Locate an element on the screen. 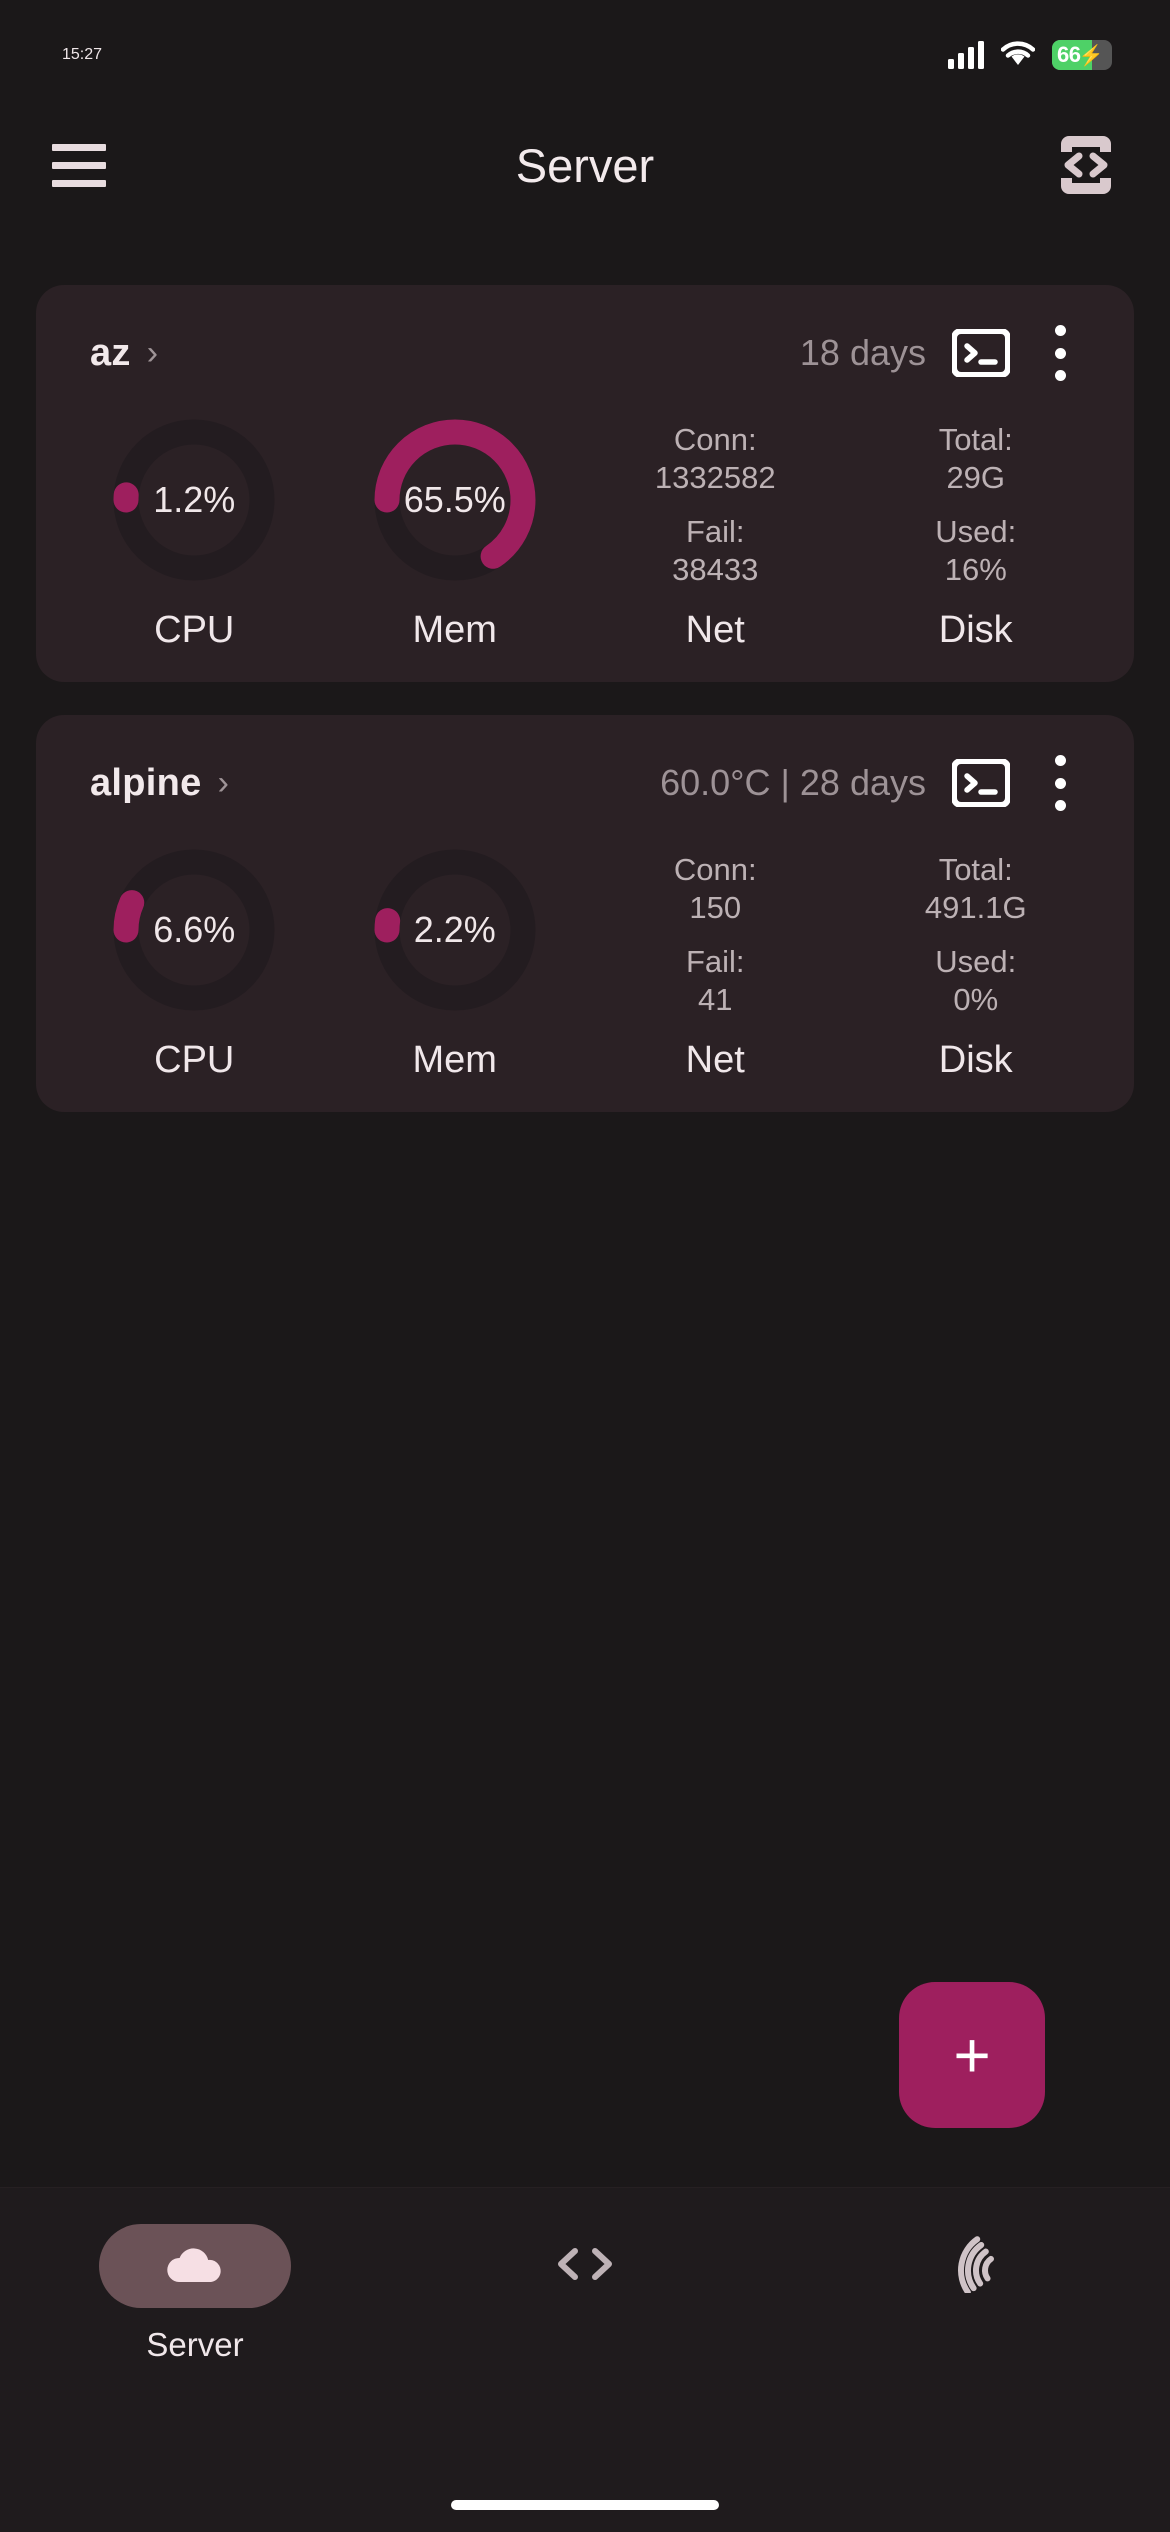  status-indicators: 66 ⚡ is located at coordinates (1030, 55).